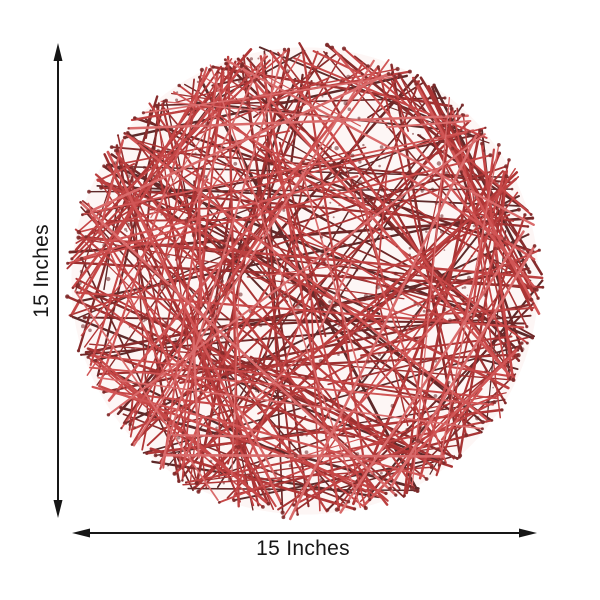 Image resolution: width=600 pixels, height=600 pixels. I want to click on arrow-left-icon, so click(81, 533).